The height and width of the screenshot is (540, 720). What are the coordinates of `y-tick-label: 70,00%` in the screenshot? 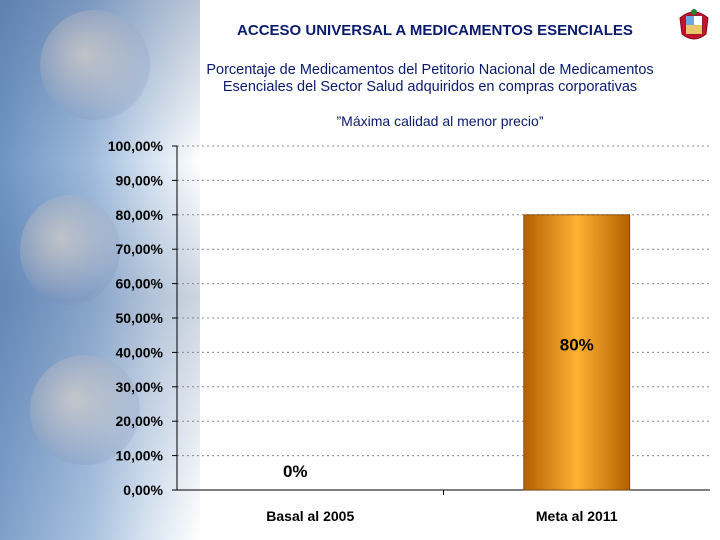 It's located at (140, 249).